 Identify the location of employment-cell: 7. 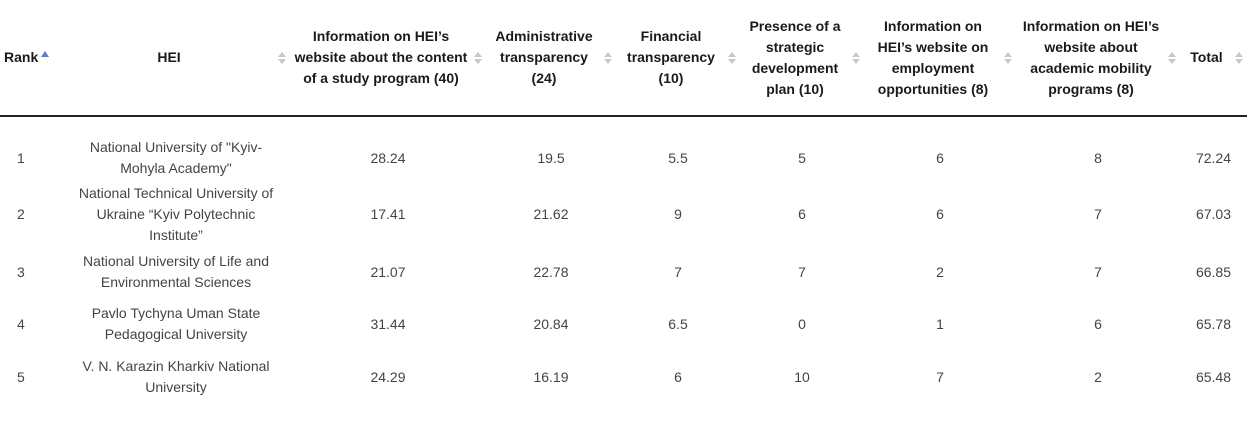
(940, 376).